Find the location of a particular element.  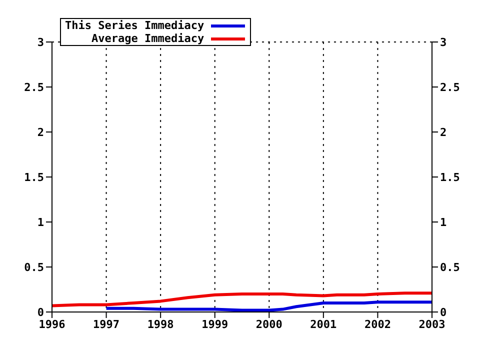

y2-tick-label: 2.5 is located at coordinates (450, 87).